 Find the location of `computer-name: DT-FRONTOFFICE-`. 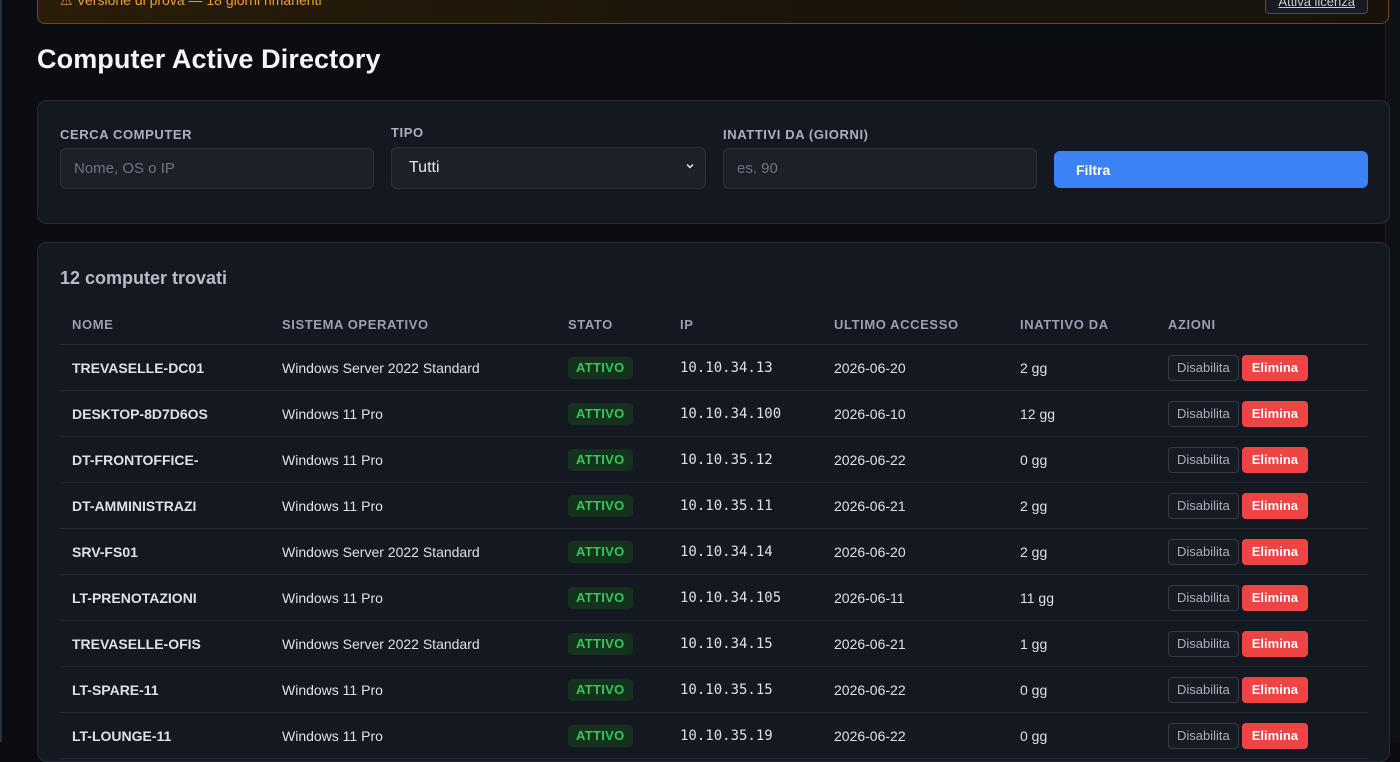

computer-name: DT-FRONTOFFICE- is located at coordinates (165, 459).